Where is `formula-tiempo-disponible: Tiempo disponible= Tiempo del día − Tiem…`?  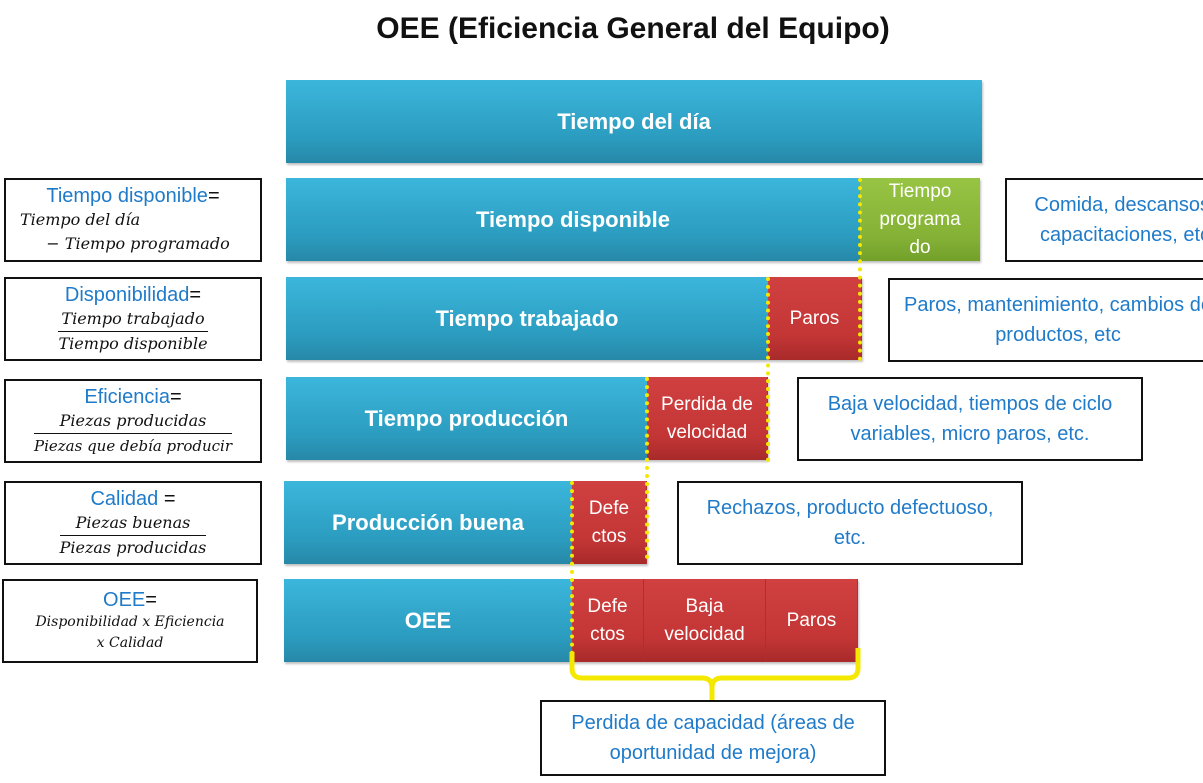
formula-tiempo-disponible: Tiempo disponible= Tiempo del día − Tiem… is located at coordinates (133, 220).